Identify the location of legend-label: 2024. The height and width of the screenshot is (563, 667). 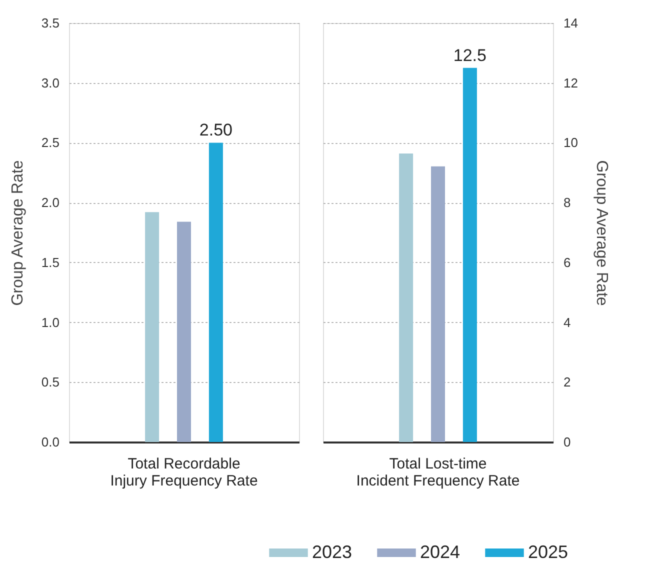
(440, 552).